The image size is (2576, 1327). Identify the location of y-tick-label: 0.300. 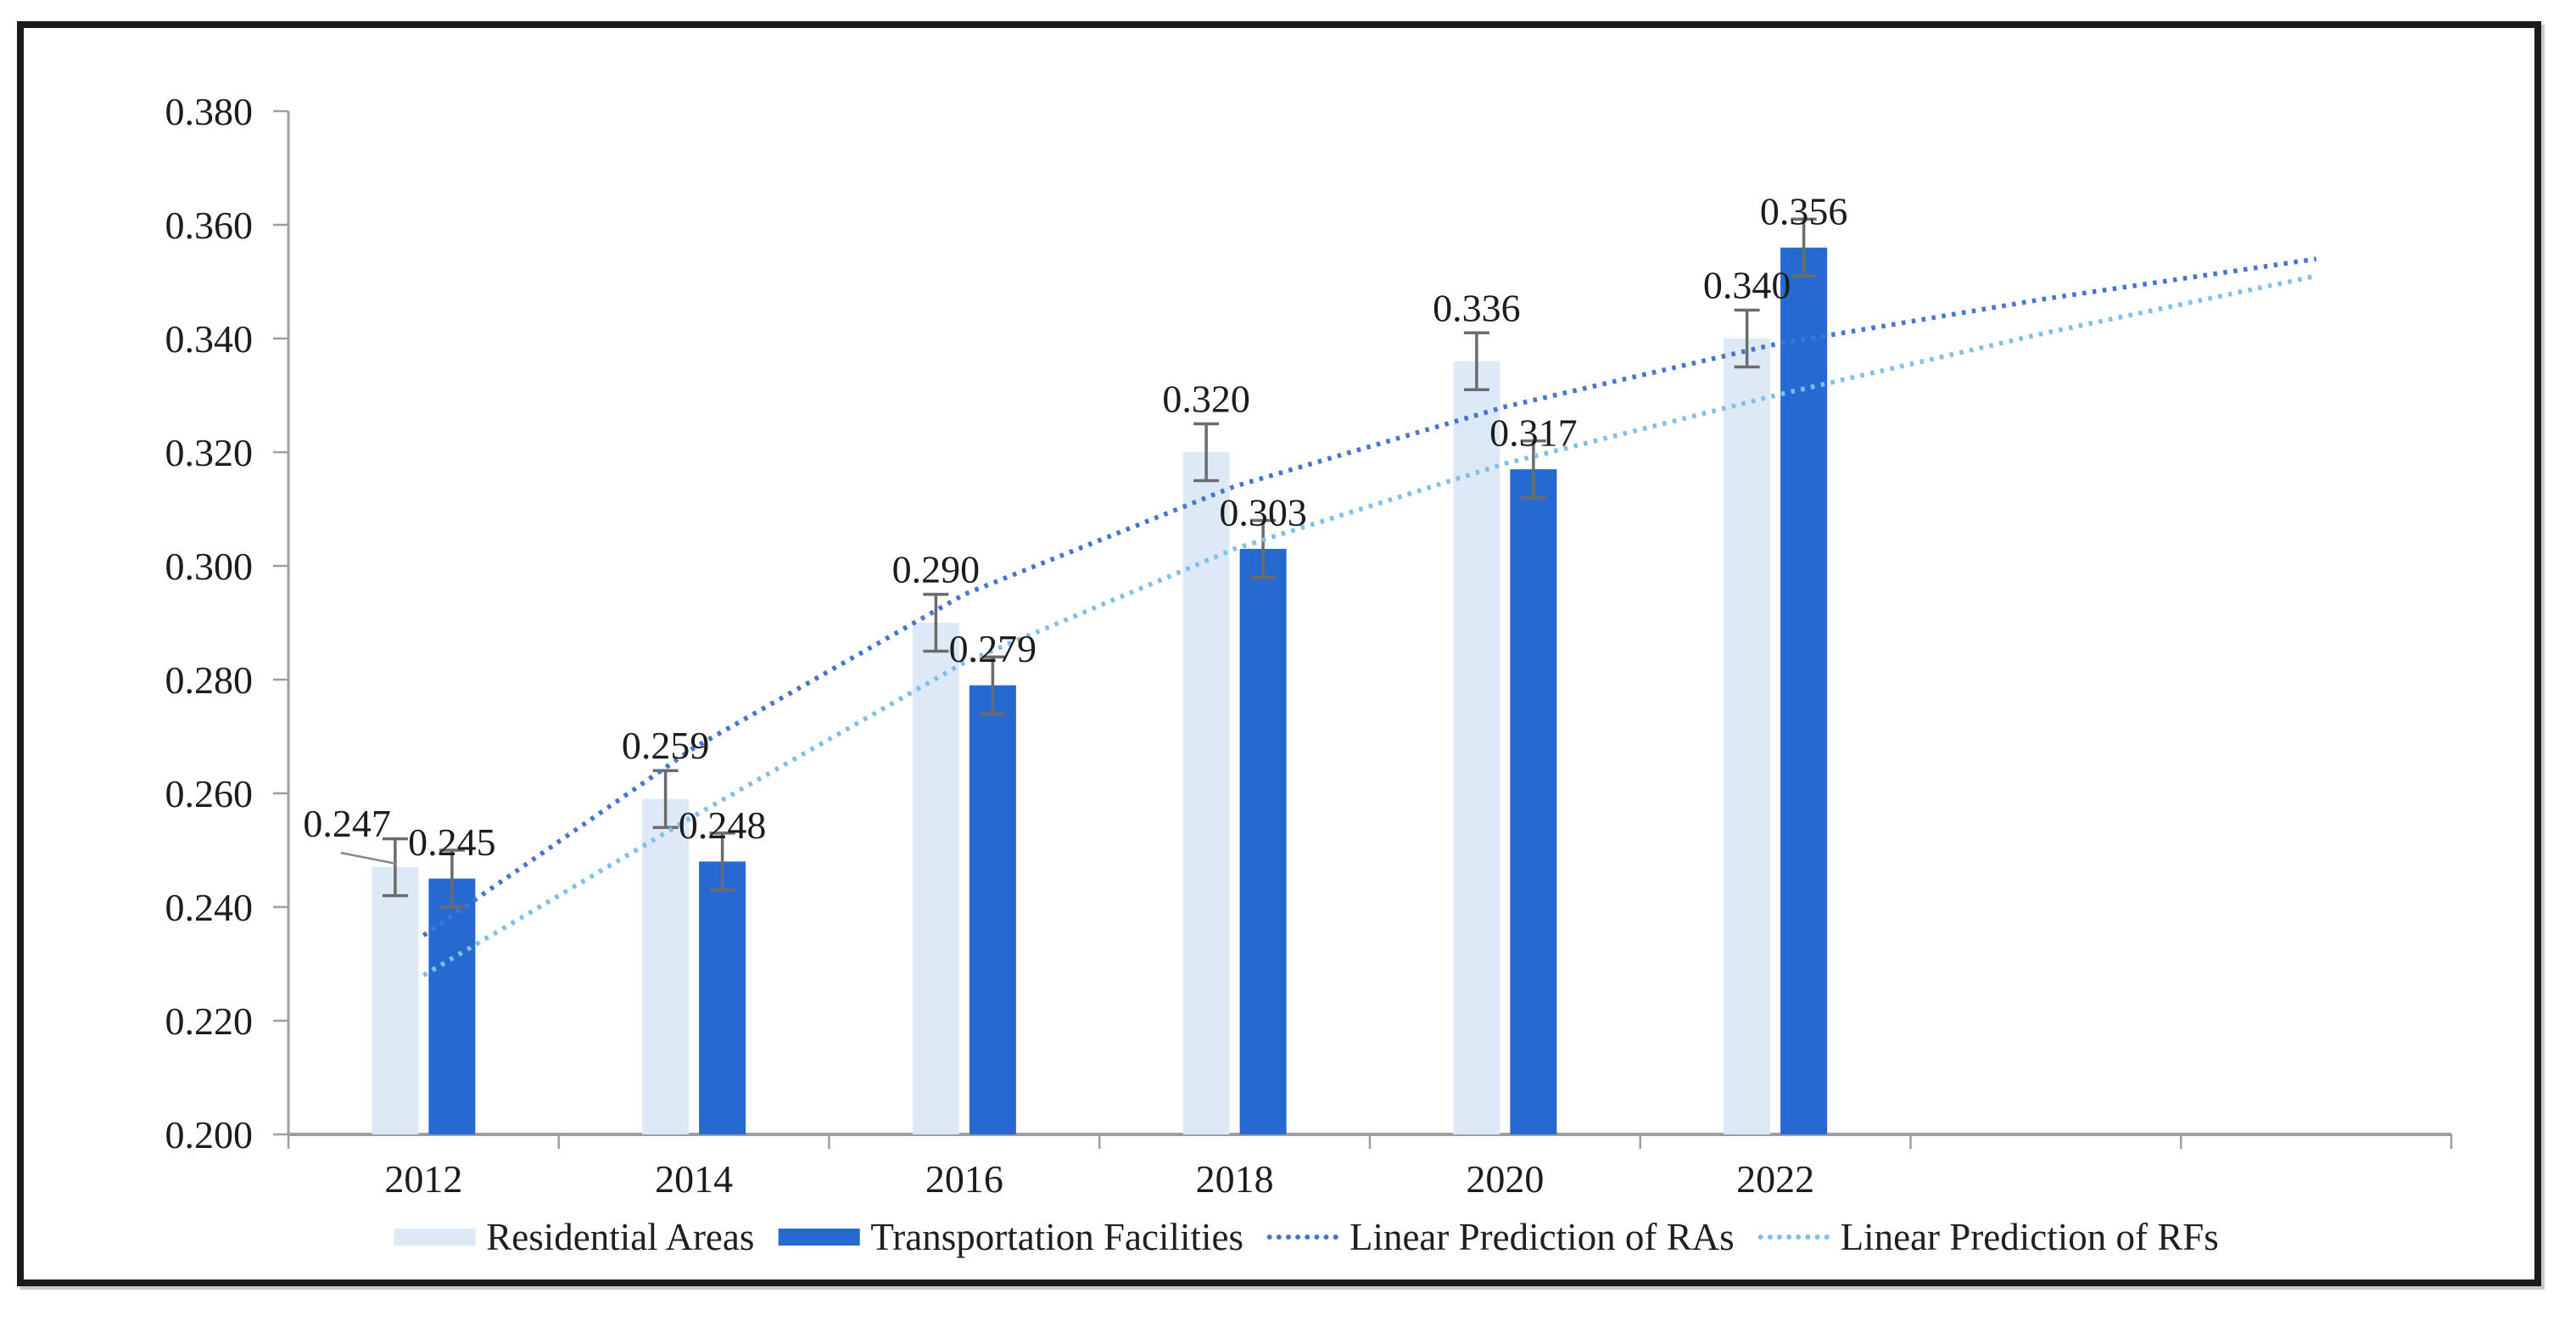
(209, 566).